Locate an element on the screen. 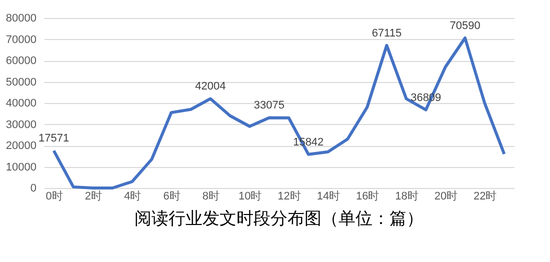 The width and height of the screenshot is (550, 262). x-tick-label: 22时 is located at coordinates (485, 196).